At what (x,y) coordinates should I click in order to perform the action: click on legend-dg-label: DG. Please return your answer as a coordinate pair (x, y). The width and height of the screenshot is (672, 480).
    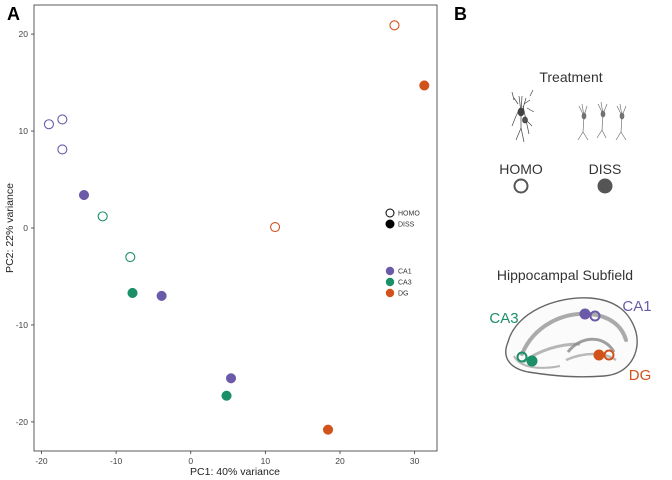
    Looking at the image, I should click on (403, 294).